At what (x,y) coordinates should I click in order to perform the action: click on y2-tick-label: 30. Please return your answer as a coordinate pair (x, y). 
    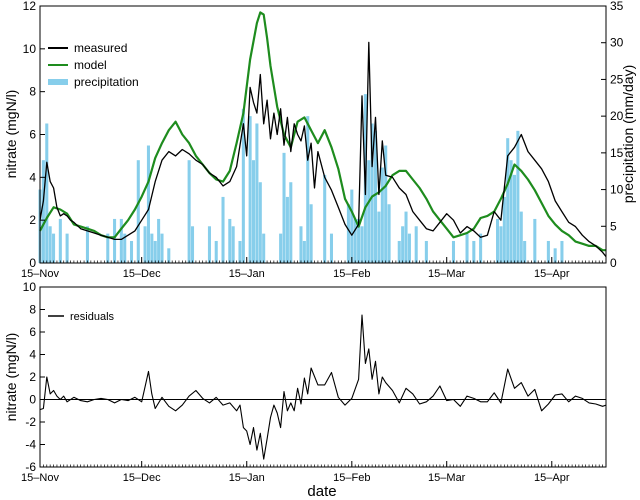
    Looking at the image, I should click on (617, 43).